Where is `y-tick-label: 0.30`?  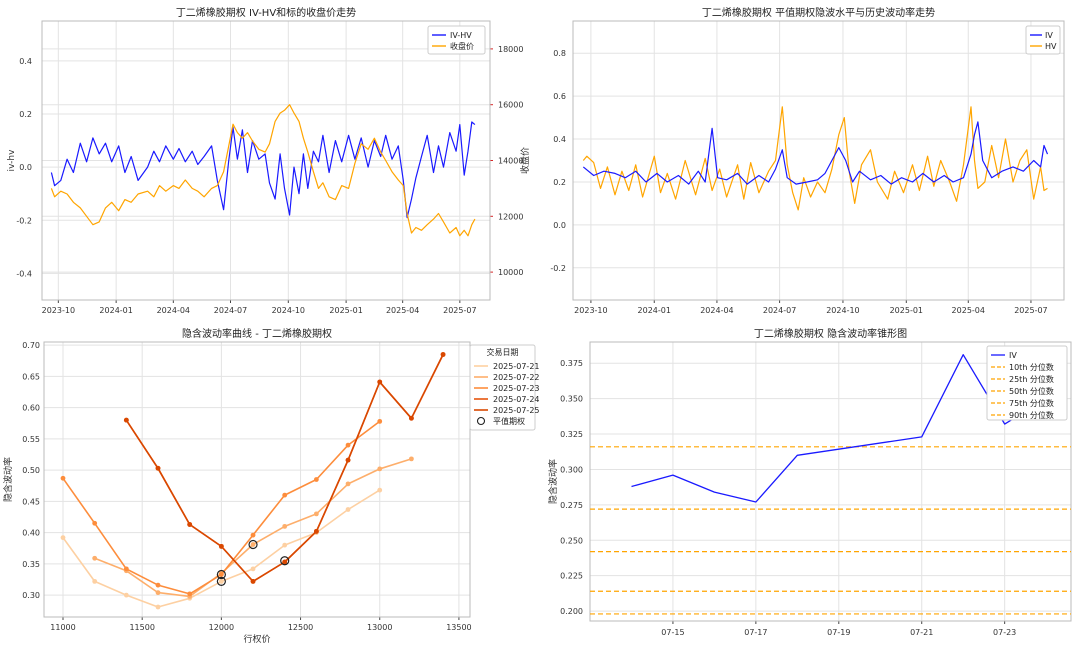 y-tick-label: 0.30 is located at coordinates (31, 595).